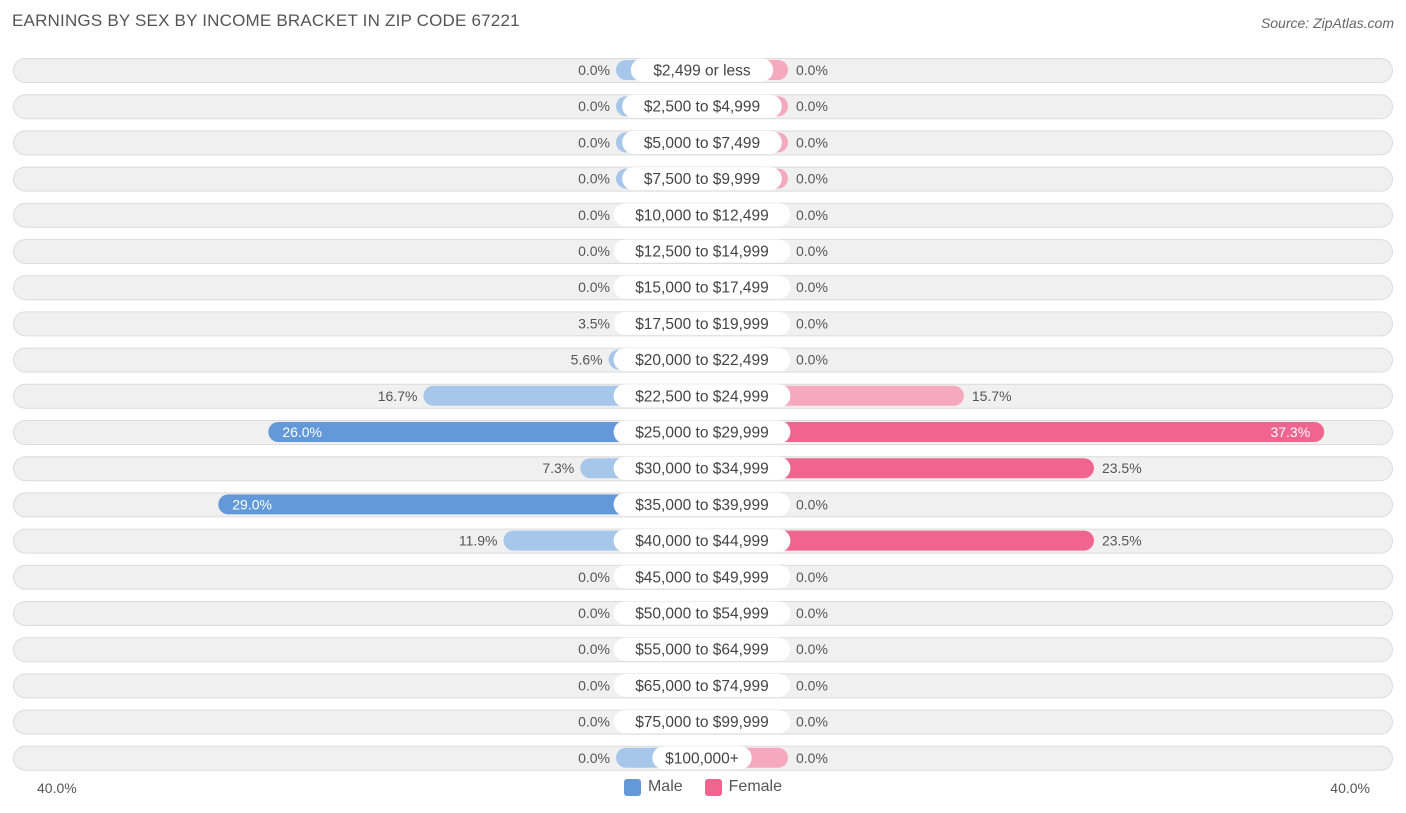 The width and height of the screenshot is (1406, 813). I want to click on category-label: $40,000 to $44,999, so click(702, 541).